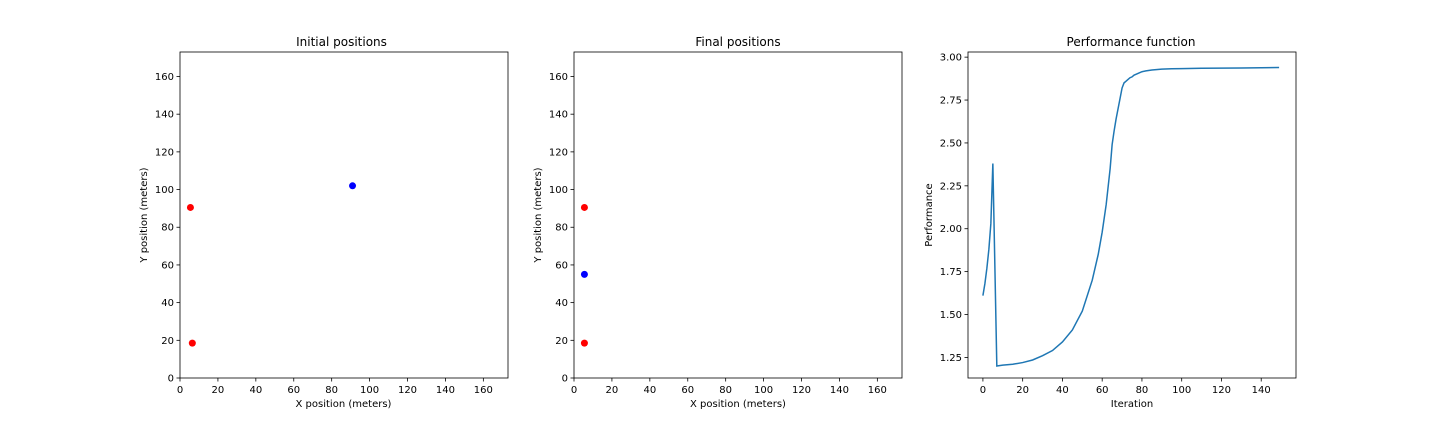 The image size is (1440, 432). Describe the element at coordinates (951, 101) in the screenshot. I see `y-tick-label: 2.75` at that location.